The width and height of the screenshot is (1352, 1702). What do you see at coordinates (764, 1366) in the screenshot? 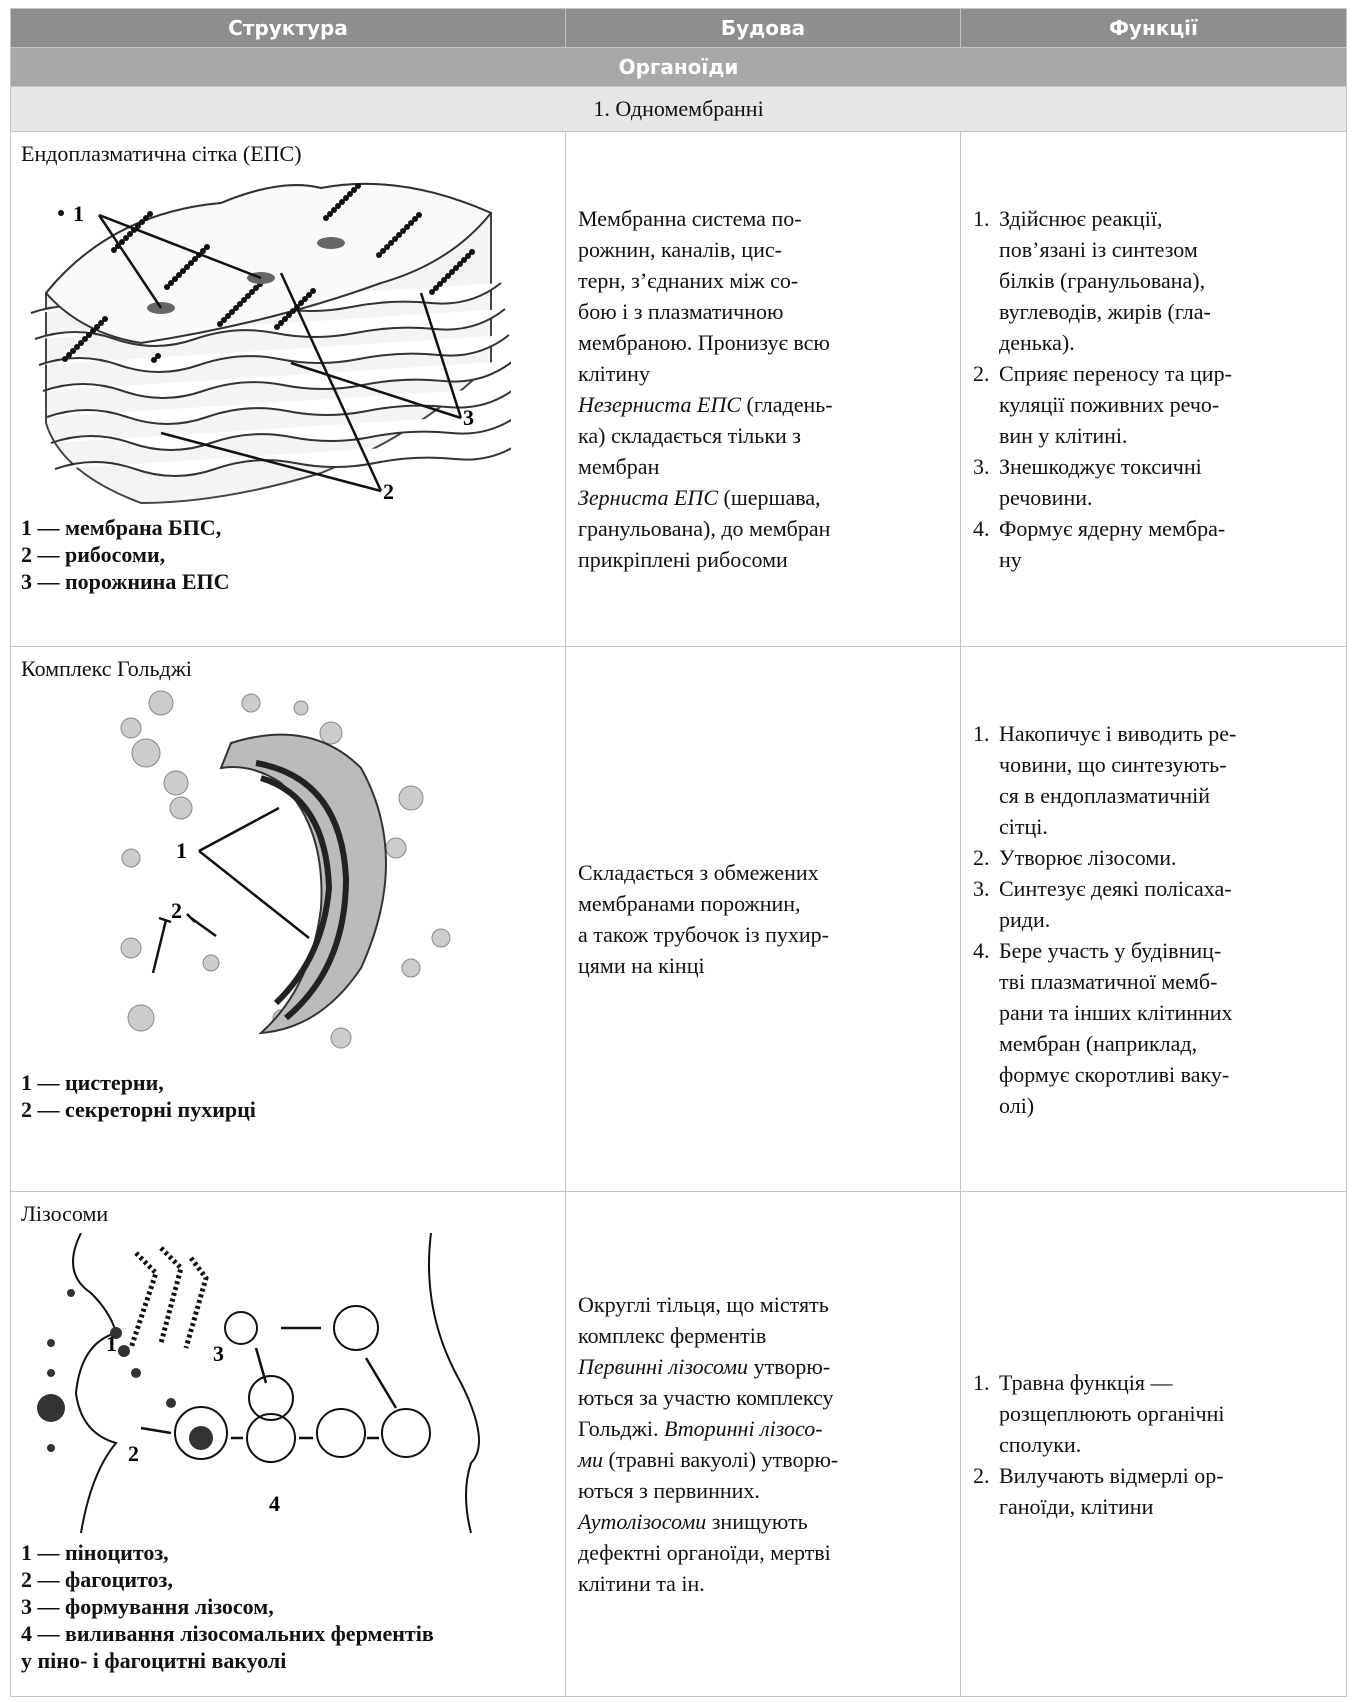
I see `description-line: Первинні лізосоми утворю-` at bounding box center [764, 1366].